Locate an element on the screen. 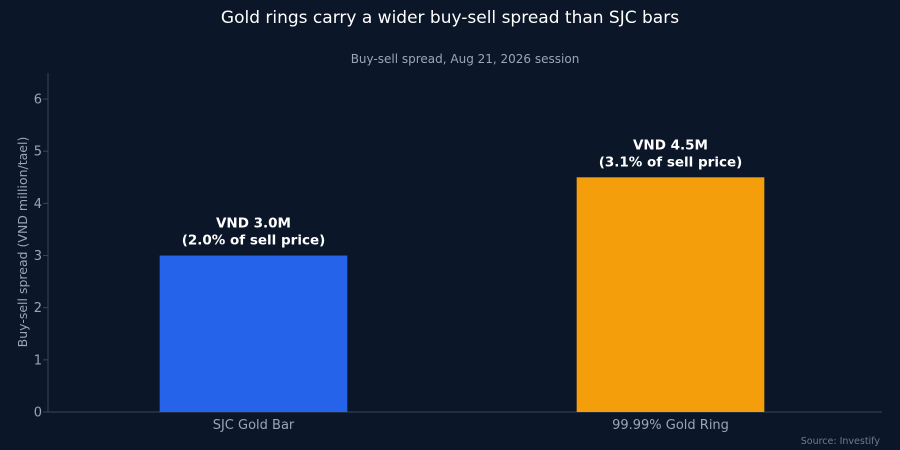  chart-subtitle: Buy-sell spread, Aug 21, 2026 session is located at coordinates (465, 59).